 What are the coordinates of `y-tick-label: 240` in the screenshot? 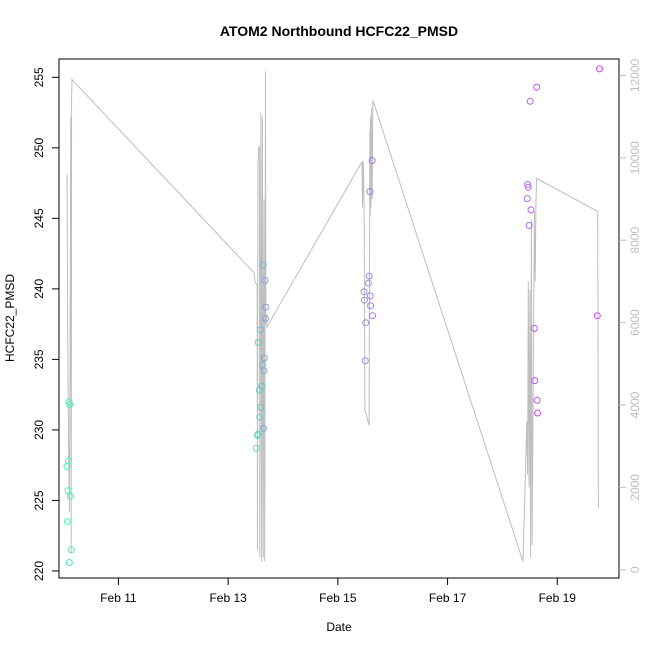 It's located at (39, 289).